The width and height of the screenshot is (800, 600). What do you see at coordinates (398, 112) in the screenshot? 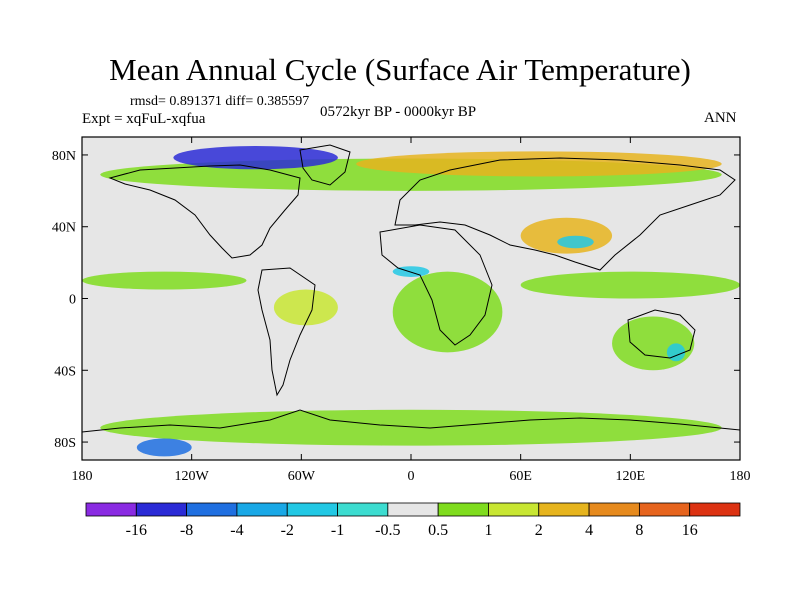
I see `period-label: 0572kyr BP - 0000kyr BP` at bounding box center [398, 112].